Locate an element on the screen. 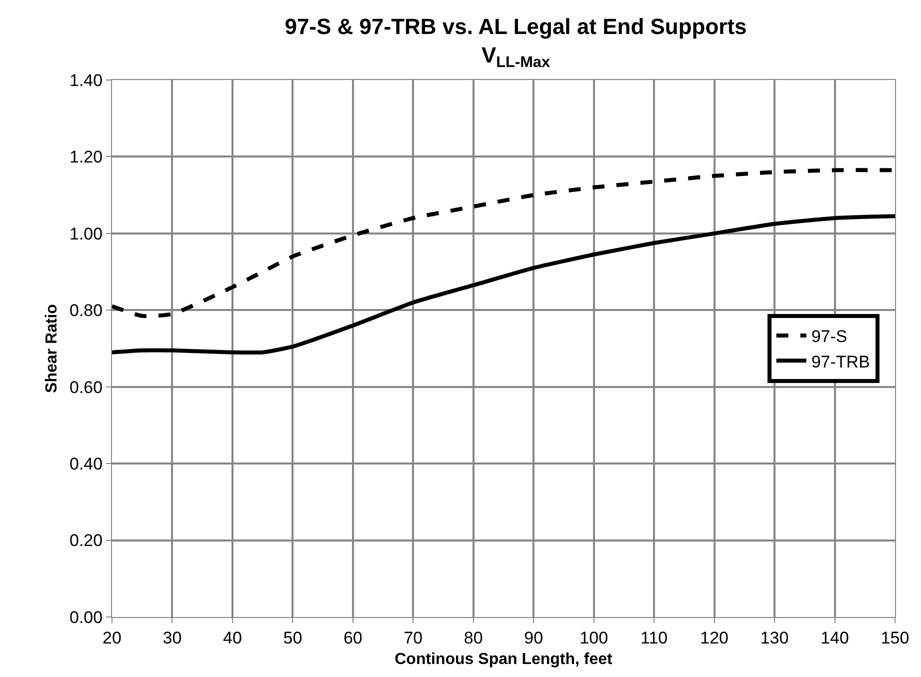 The width and height of the screenshot is (921, 677). legend-label: 97-TRB is located at coordinates (840, 362).